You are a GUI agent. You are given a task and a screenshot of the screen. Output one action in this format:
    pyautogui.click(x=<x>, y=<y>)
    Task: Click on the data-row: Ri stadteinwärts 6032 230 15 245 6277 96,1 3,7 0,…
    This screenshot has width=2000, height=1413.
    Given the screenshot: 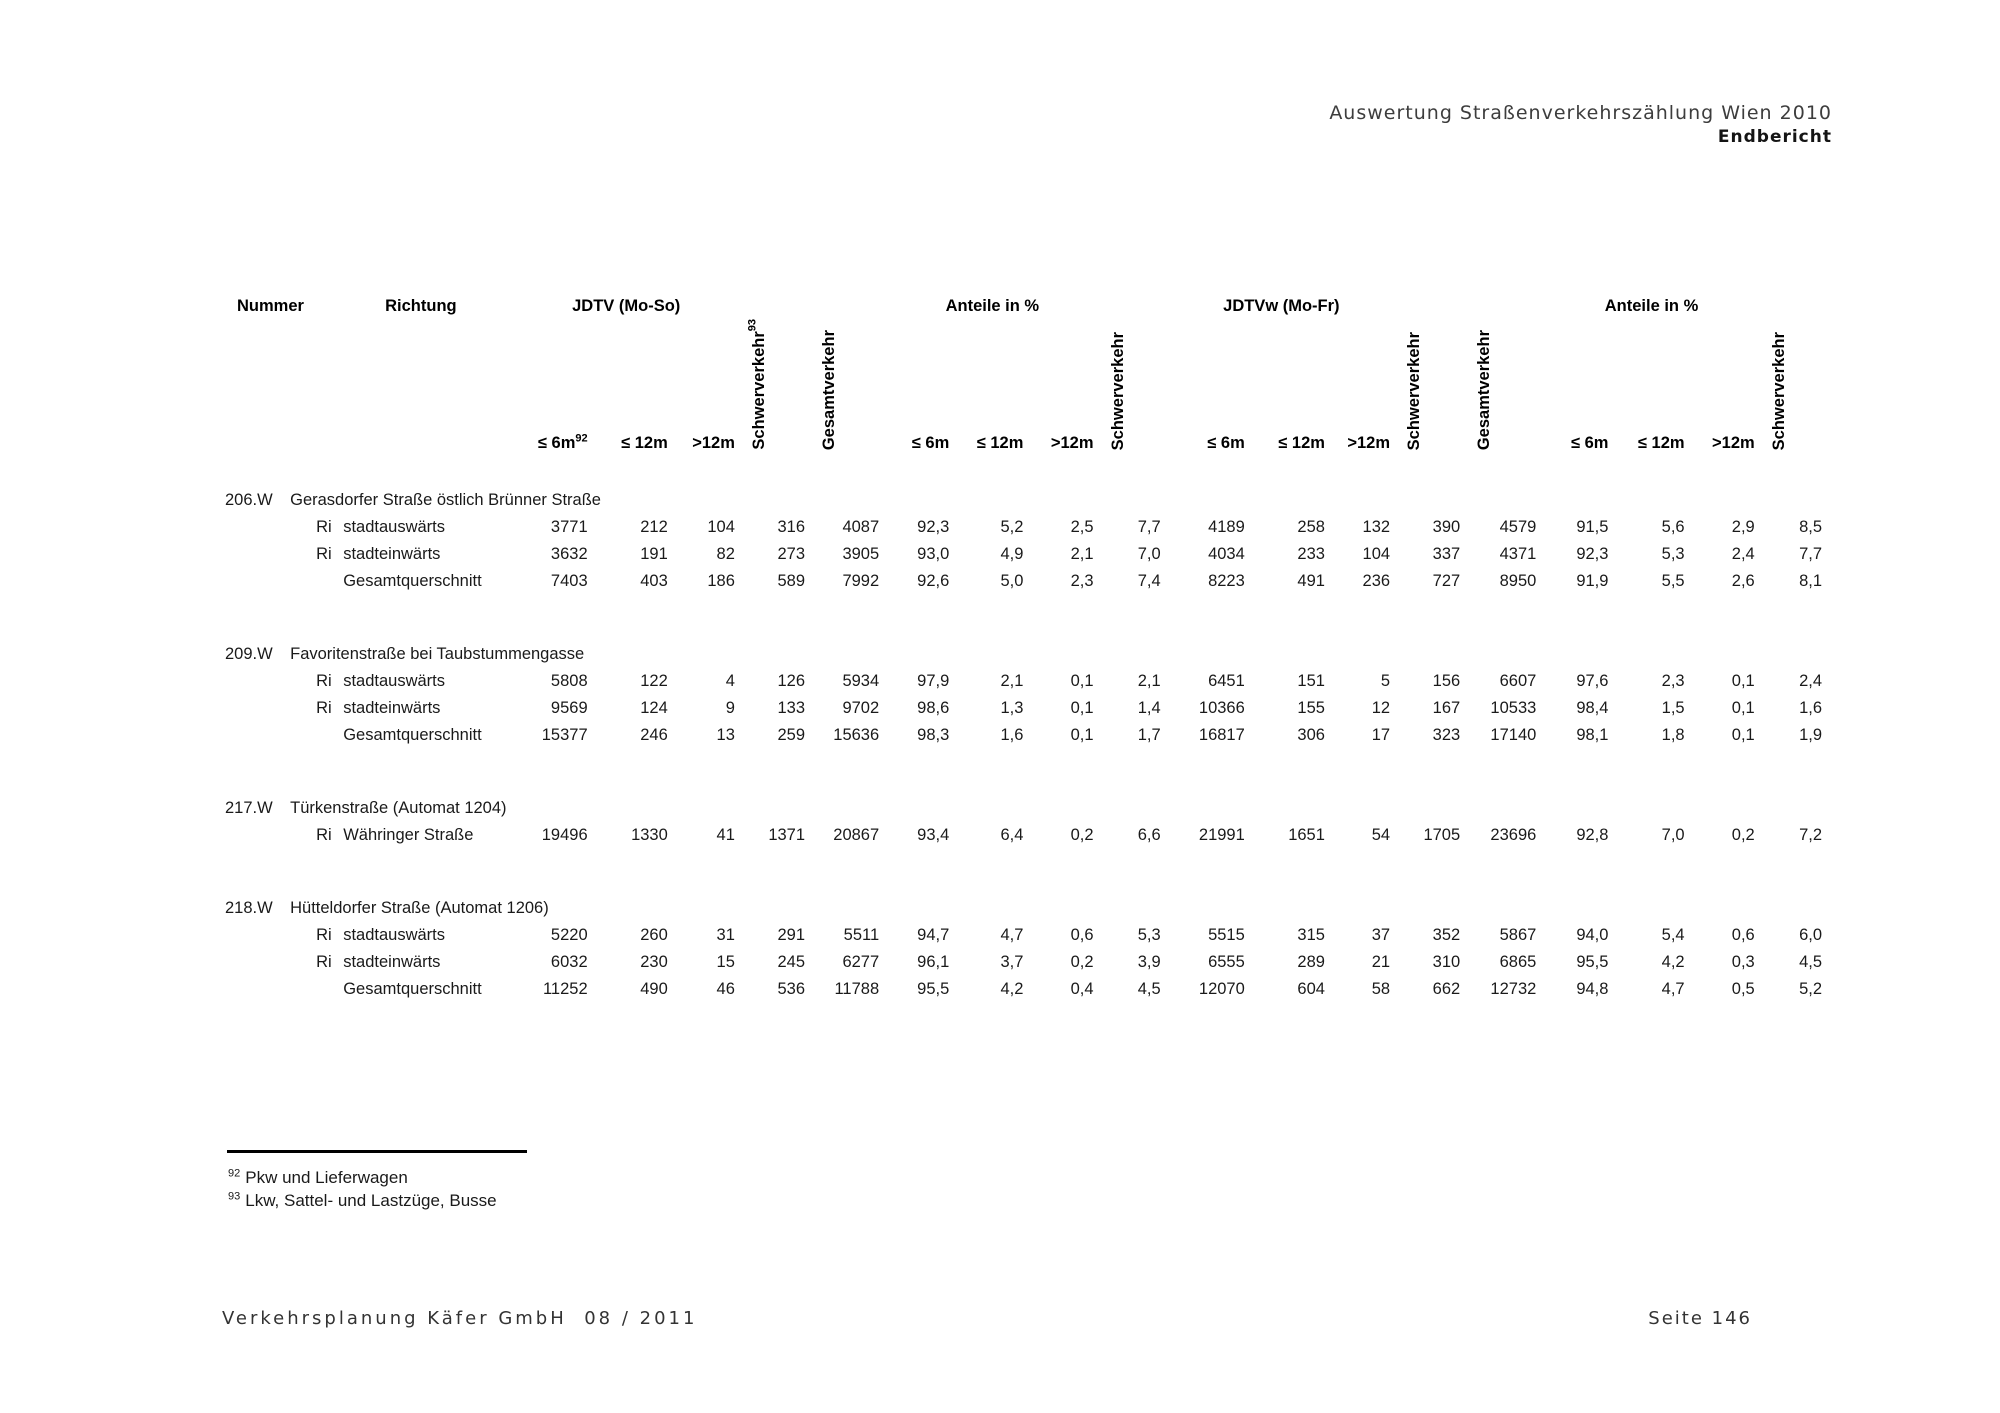 What is the action you would take?
    pyautogui.click(x=1026, y=958)
    